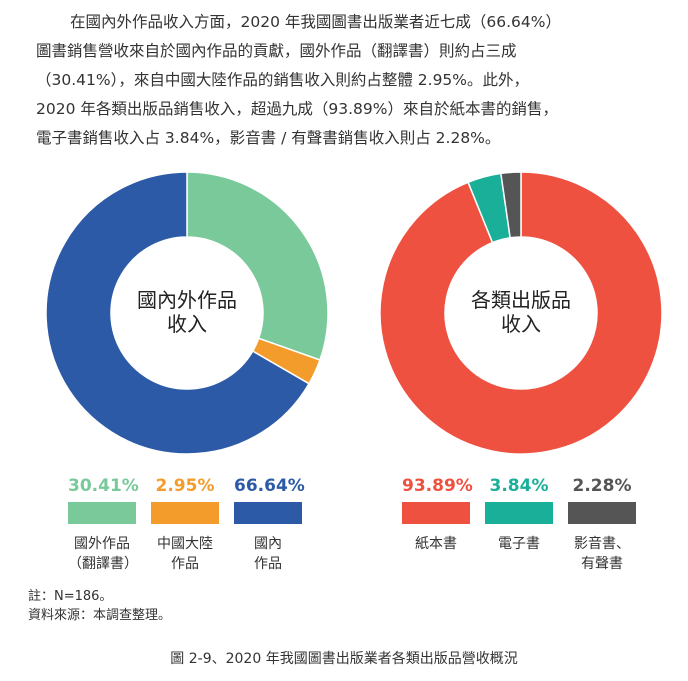 The width and height of the screenshot is (688, 681). Describe the element at coordinates (103, 486) in the screenshot. I see `legend-value-label: 30.41%` at that location.